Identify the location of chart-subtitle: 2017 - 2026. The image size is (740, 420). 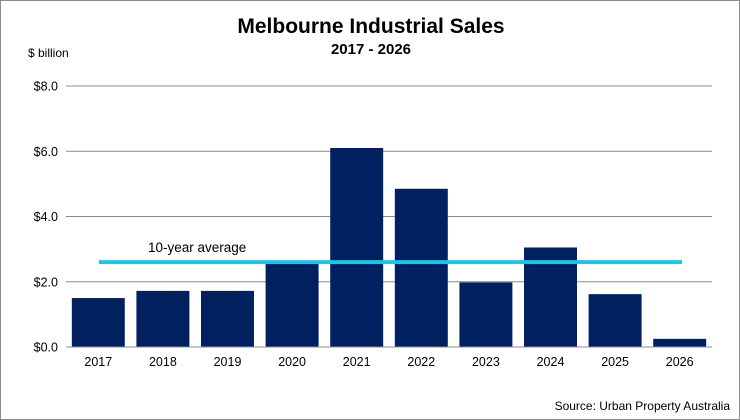
(371, 49).